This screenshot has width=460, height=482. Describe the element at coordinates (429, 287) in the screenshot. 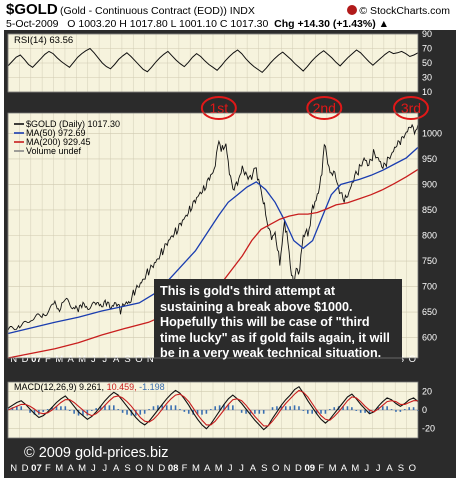

I see `price-tick-label: 700` at that location.